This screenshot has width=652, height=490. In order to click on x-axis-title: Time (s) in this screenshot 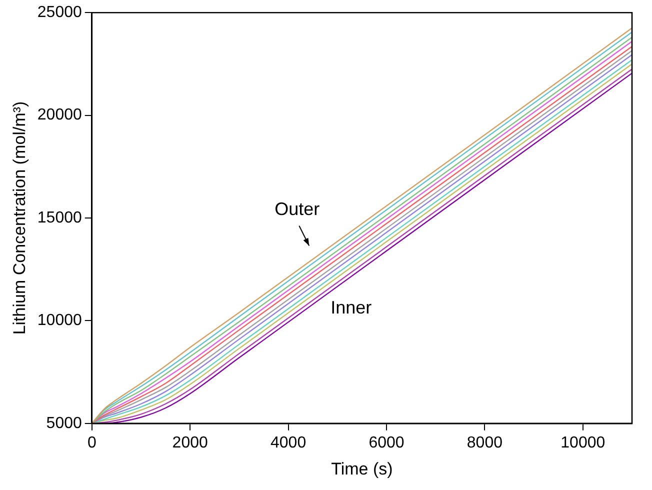, I will do `click(362, 468)`.